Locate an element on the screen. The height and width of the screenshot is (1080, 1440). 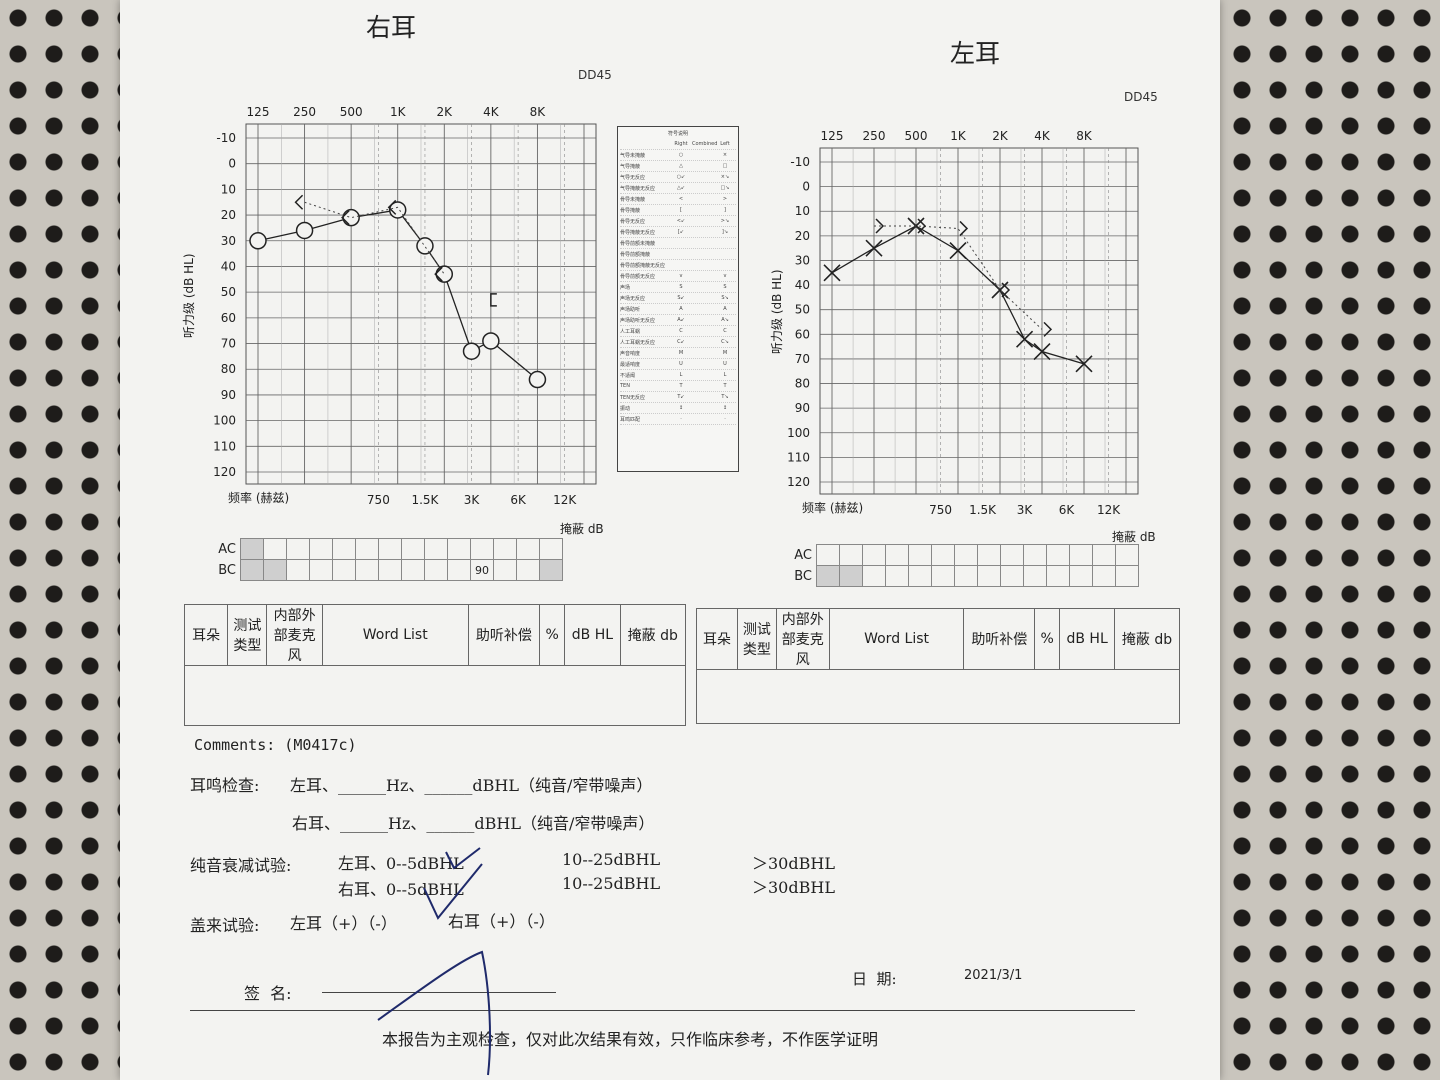
tinnitus-label: 耳鸣检查: is located at coordinates (225, 785).